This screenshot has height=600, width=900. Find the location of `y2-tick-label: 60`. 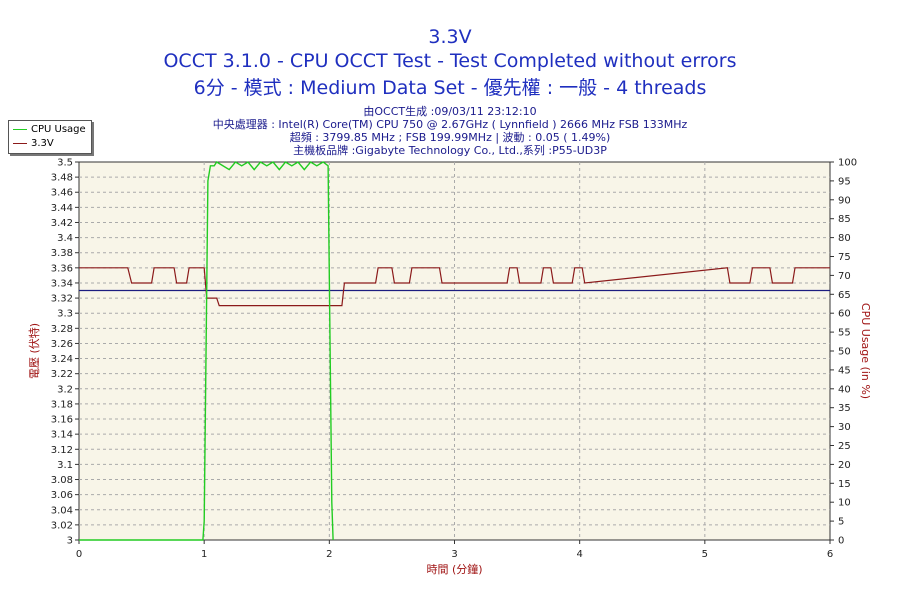

y2-tick-label: 60 is located at coordinates (844, 314).